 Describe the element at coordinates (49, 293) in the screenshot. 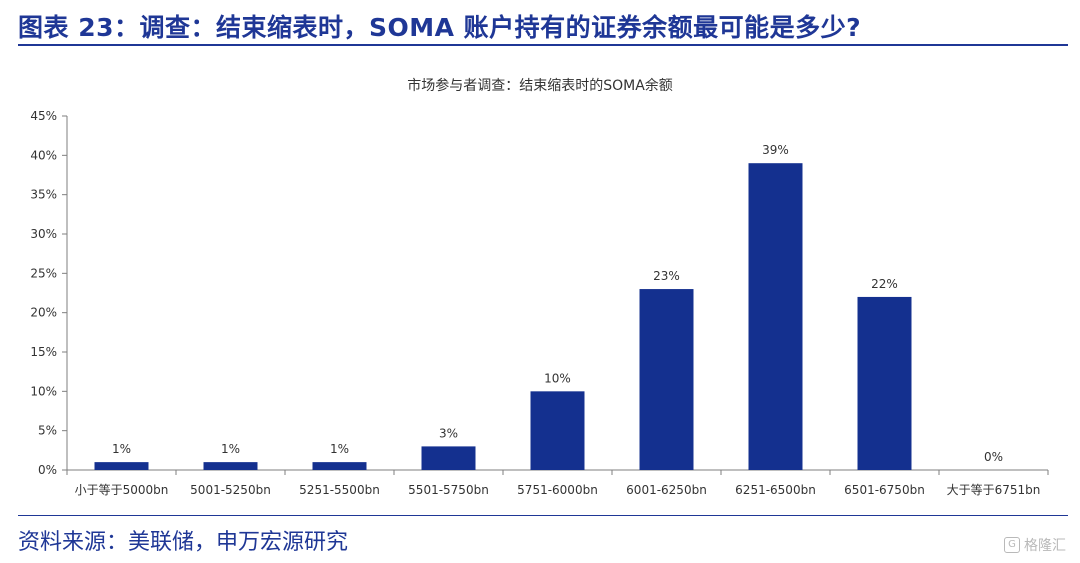

I see `y-axis: 0% 5% 10% 15% 20% 25% 30% 35% 40% 45%` at that location.